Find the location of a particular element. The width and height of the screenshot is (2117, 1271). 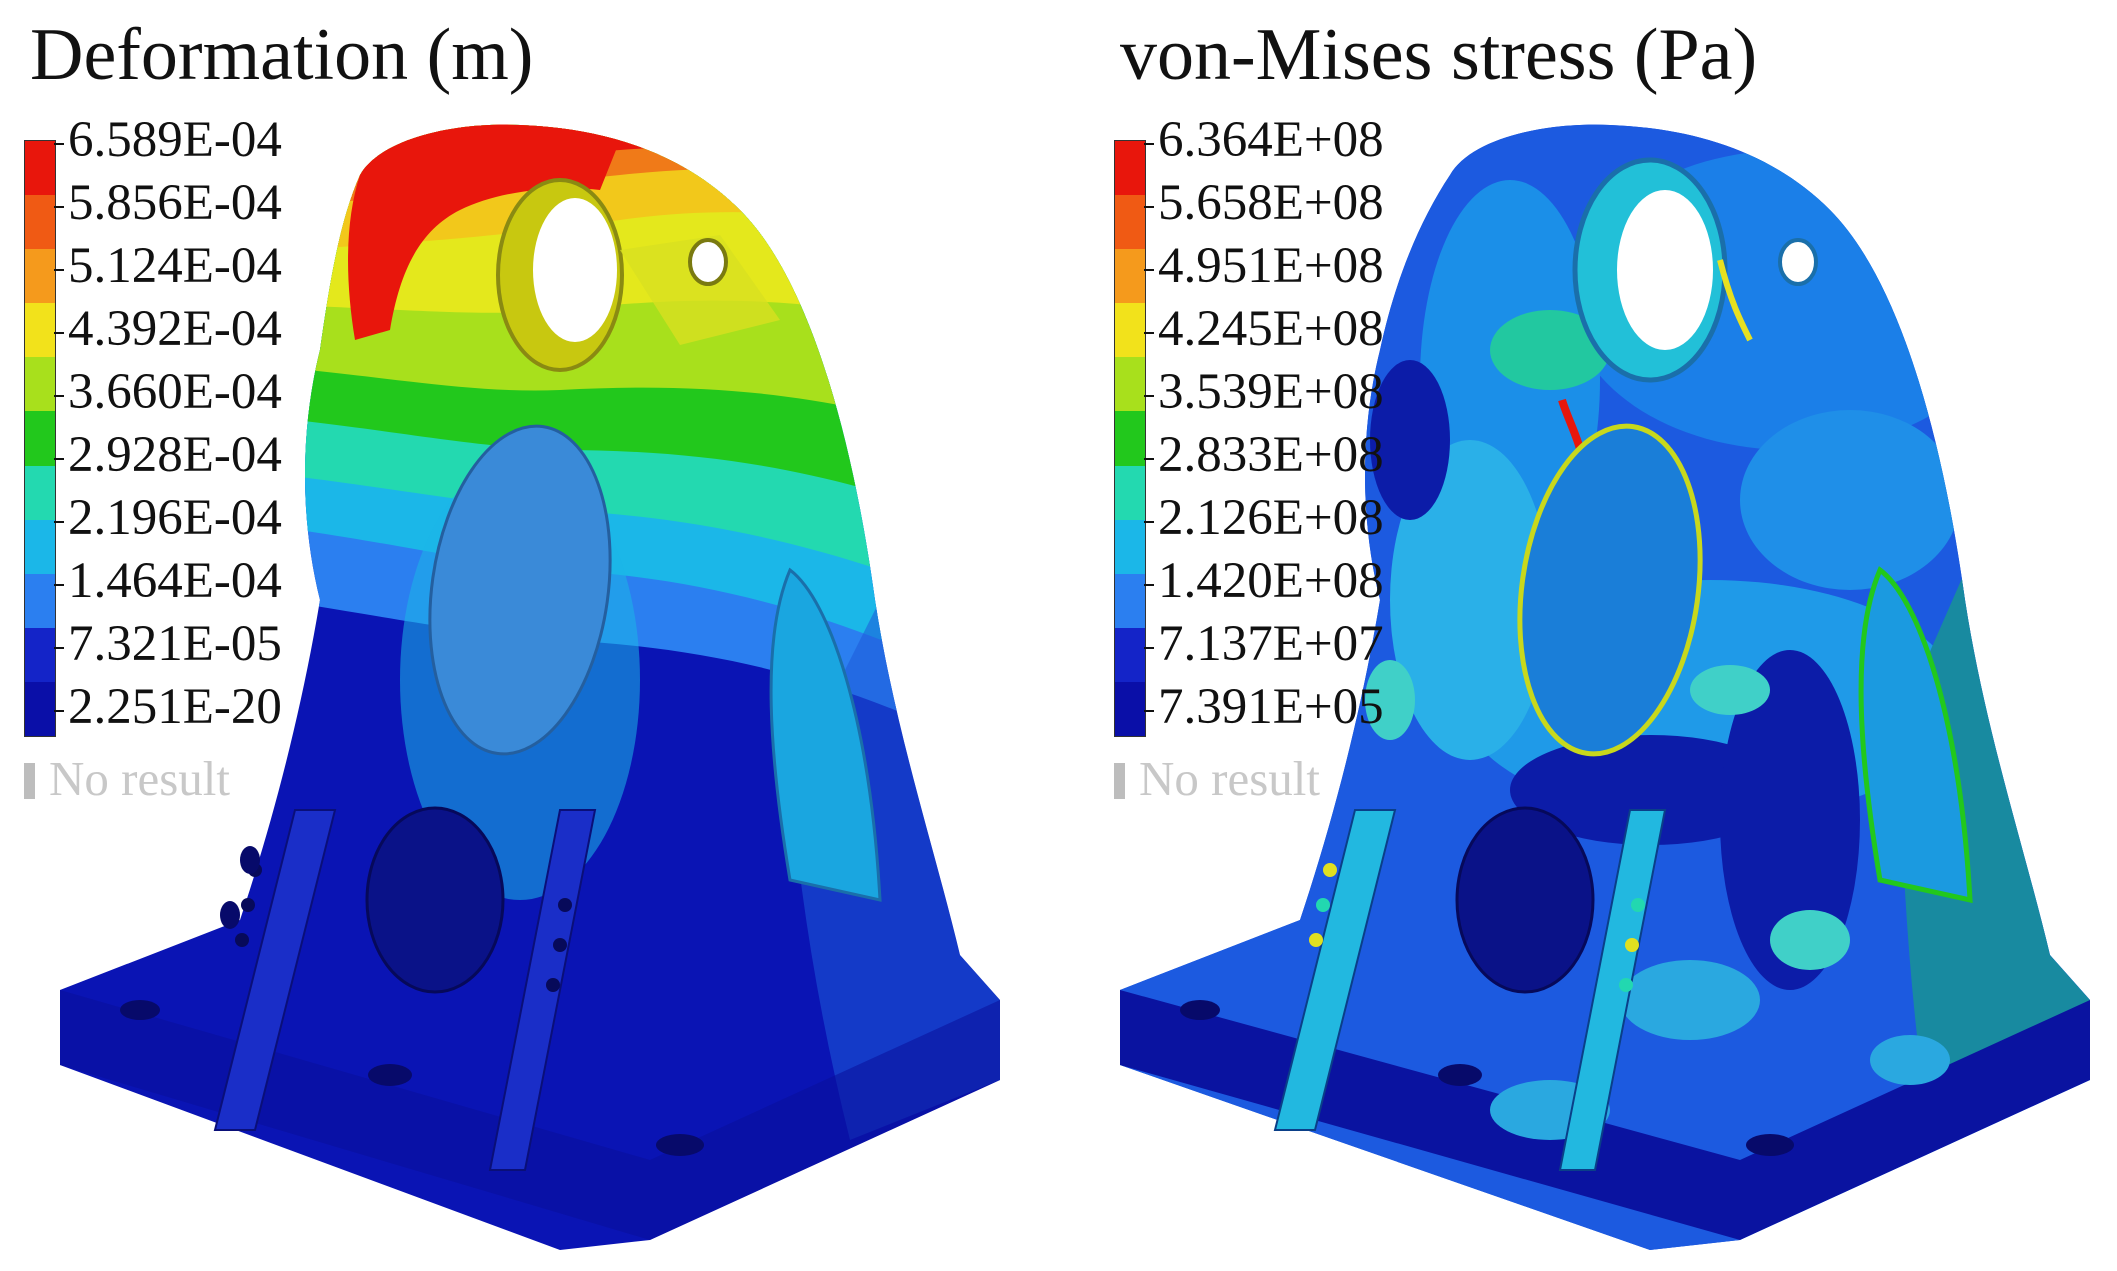

deformation-title: Deformation (m) is located at coordinates (282, 55).